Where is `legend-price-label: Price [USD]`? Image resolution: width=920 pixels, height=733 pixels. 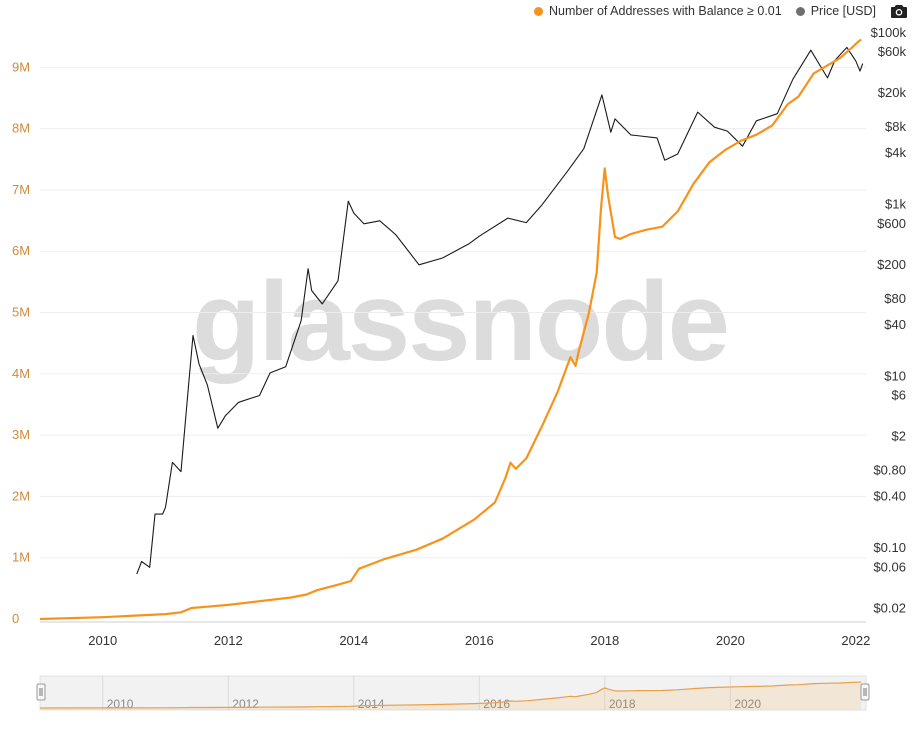 legend-price-label: Price [USD] is located at coordinates (843, 11).